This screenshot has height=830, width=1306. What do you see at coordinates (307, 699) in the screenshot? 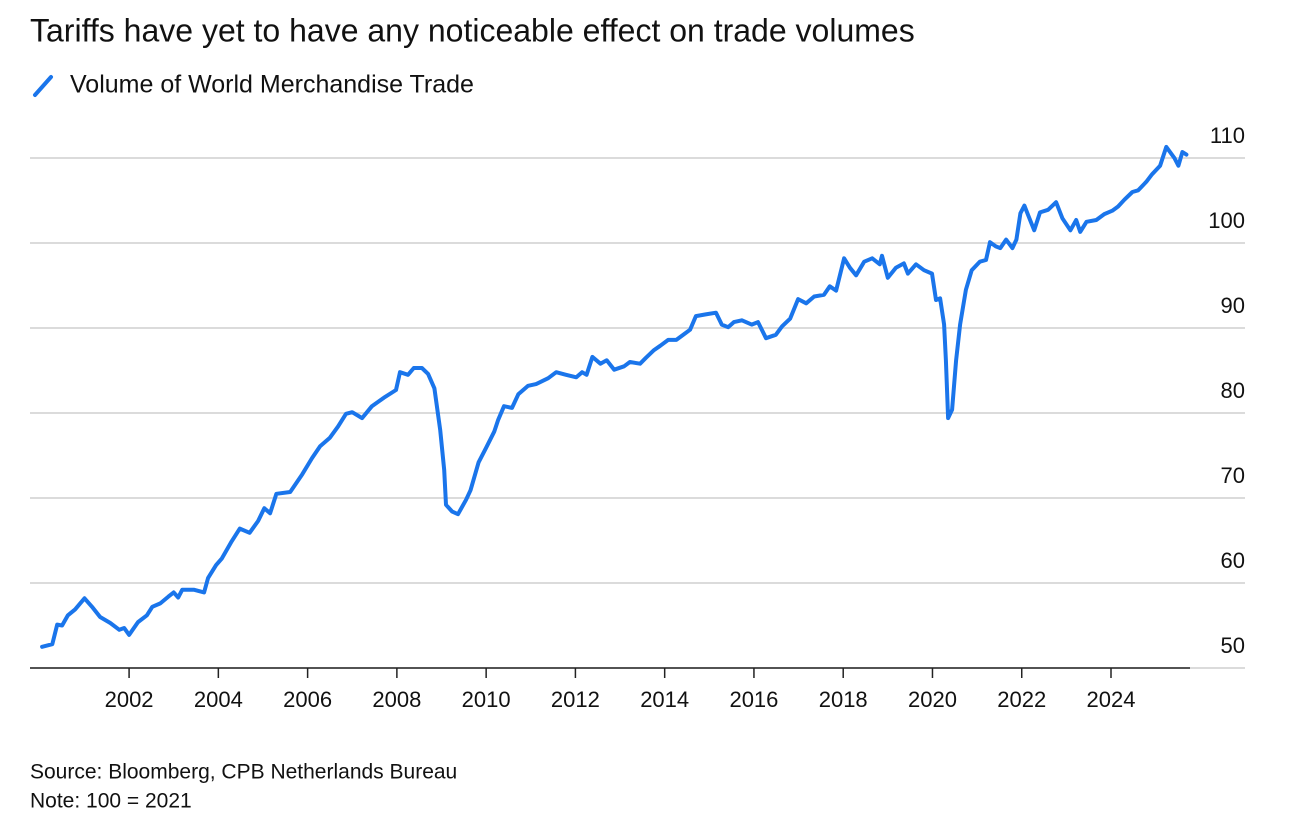
I see `x-tick-label: 2006` at bounding box center [307, 699].